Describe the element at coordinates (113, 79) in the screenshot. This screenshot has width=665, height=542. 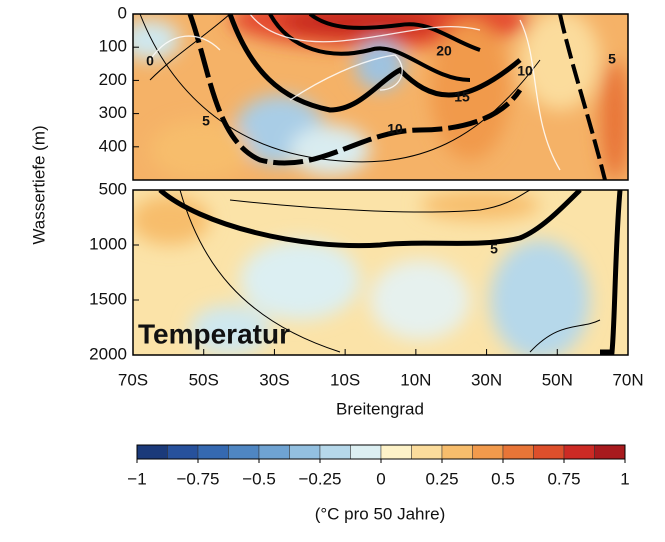
I see `y-tick-label: 200` at that location.